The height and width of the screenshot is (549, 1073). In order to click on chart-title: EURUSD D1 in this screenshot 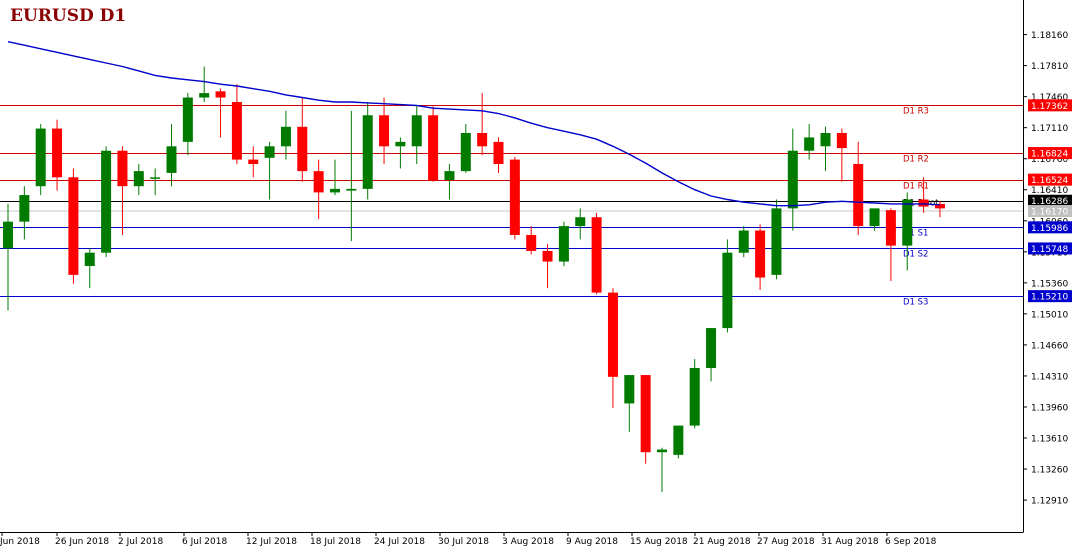, I will do `click(68, 16)`.